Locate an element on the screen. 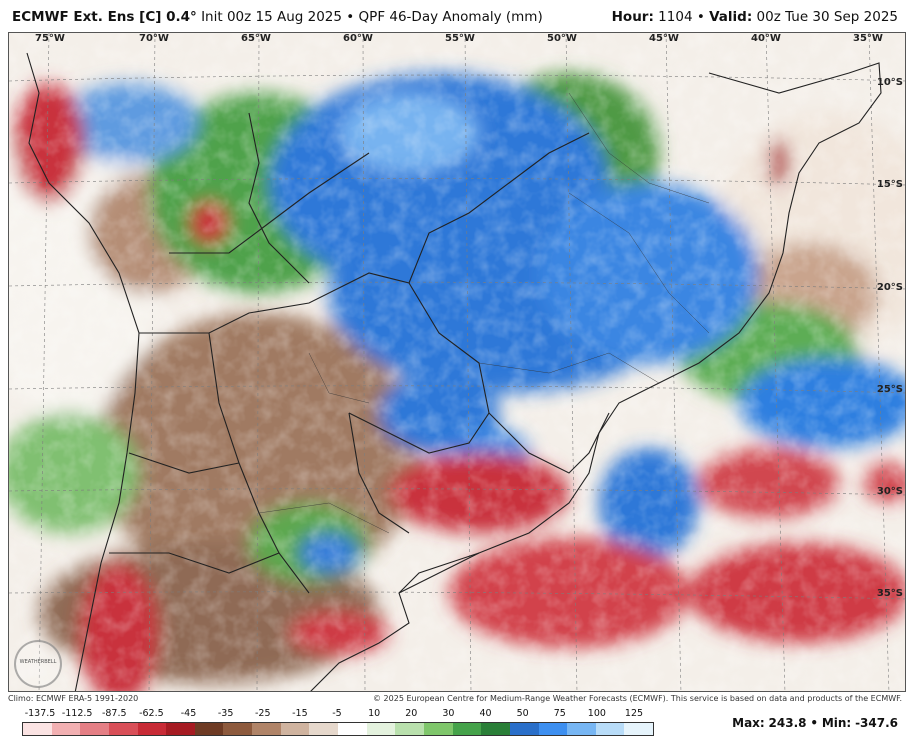  colorbar-tick-label: 75 is located at coordinates (559, 713).